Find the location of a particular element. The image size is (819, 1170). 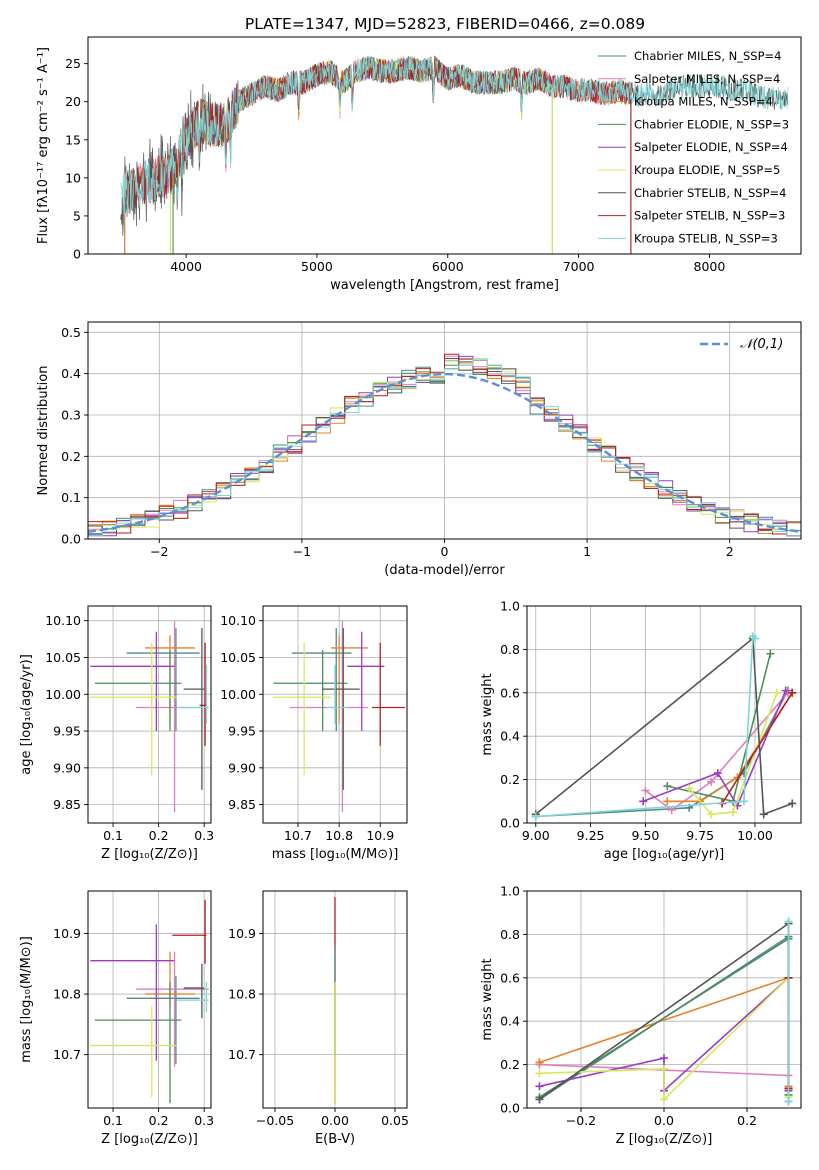

weight_vs_Z-ytick-label: 0.2 is located at coordinates (510, 1064).